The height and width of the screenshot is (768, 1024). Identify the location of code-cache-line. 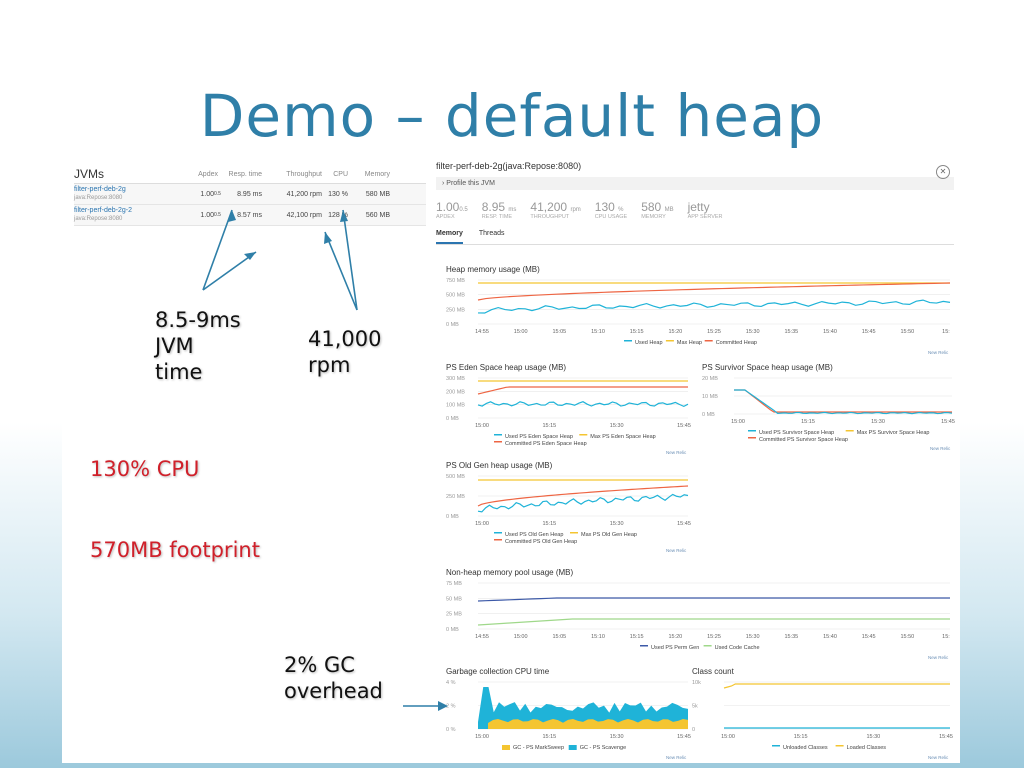
(713, 622).